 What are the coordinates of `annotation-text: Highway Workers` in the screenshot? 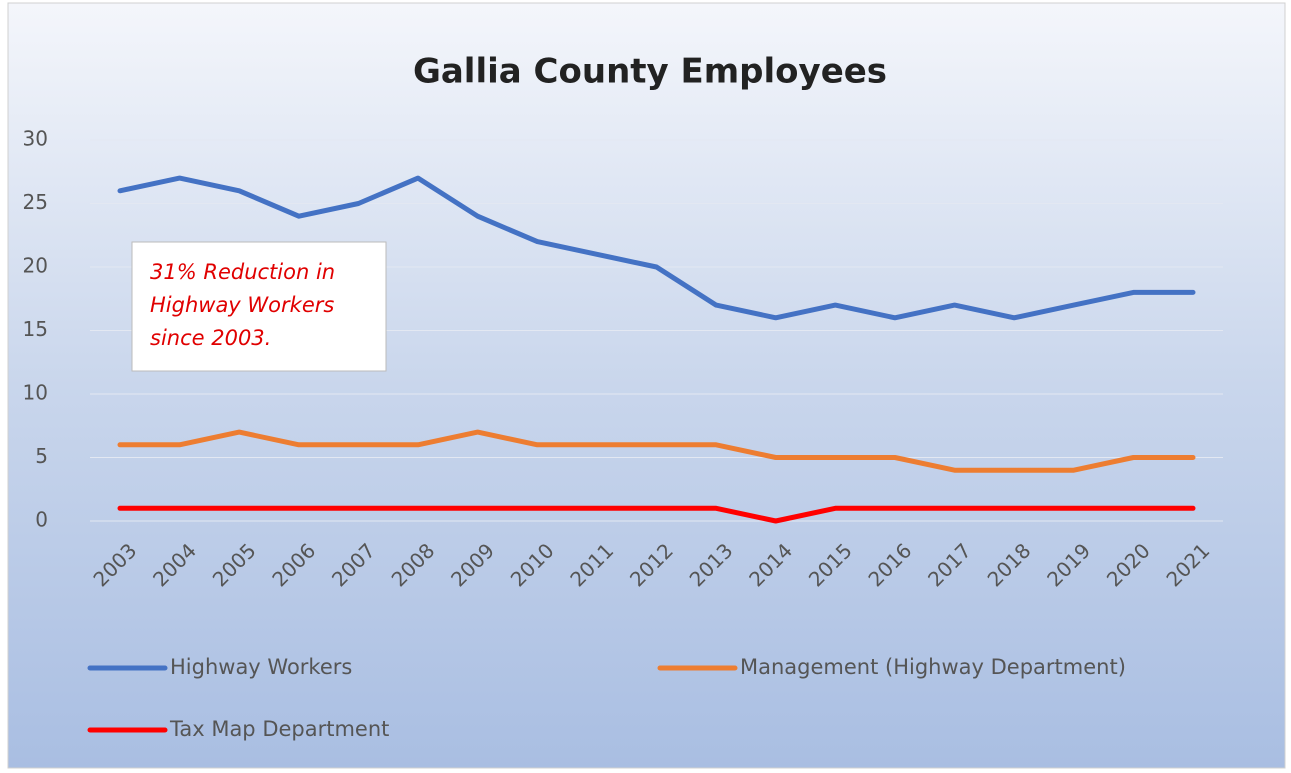 It's located at (242, 305).